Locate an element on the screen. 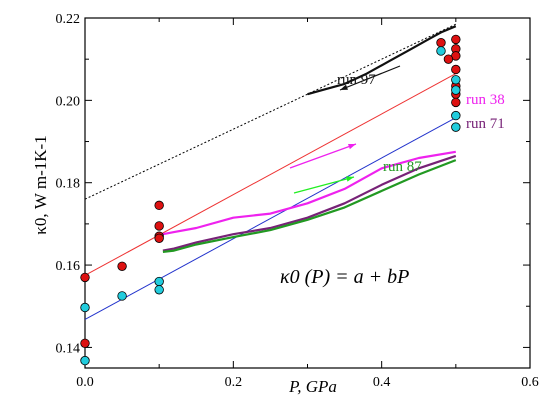  y-tick-label: 0.14 is located at coordinates (68, 348).